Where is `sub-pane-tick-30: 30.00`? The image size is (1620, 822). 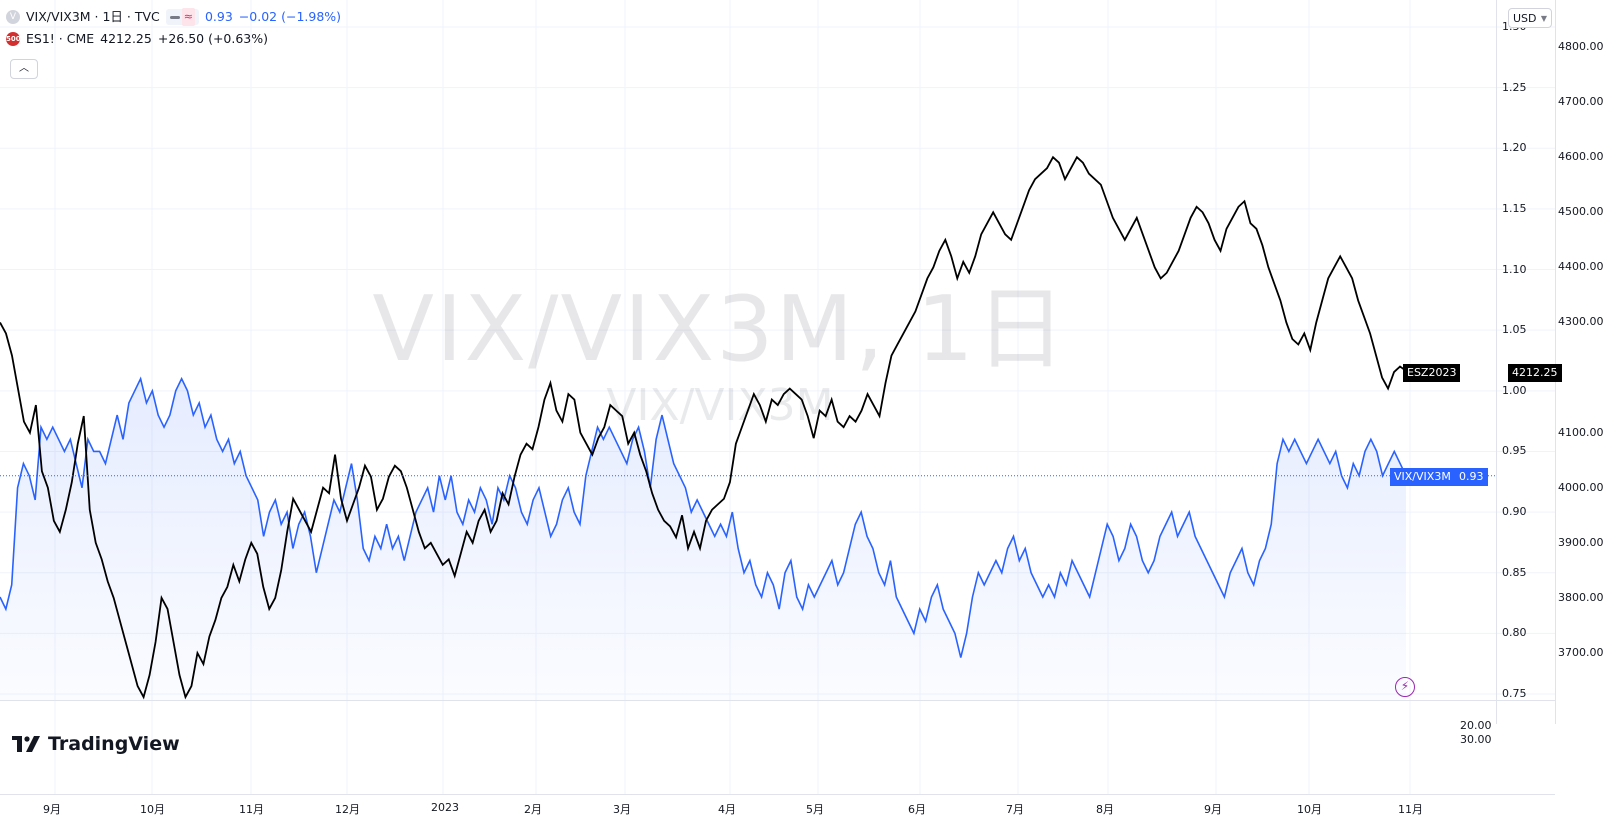
sub-pane-tick-30: 30.00 is located at coordinates (1476, 739).